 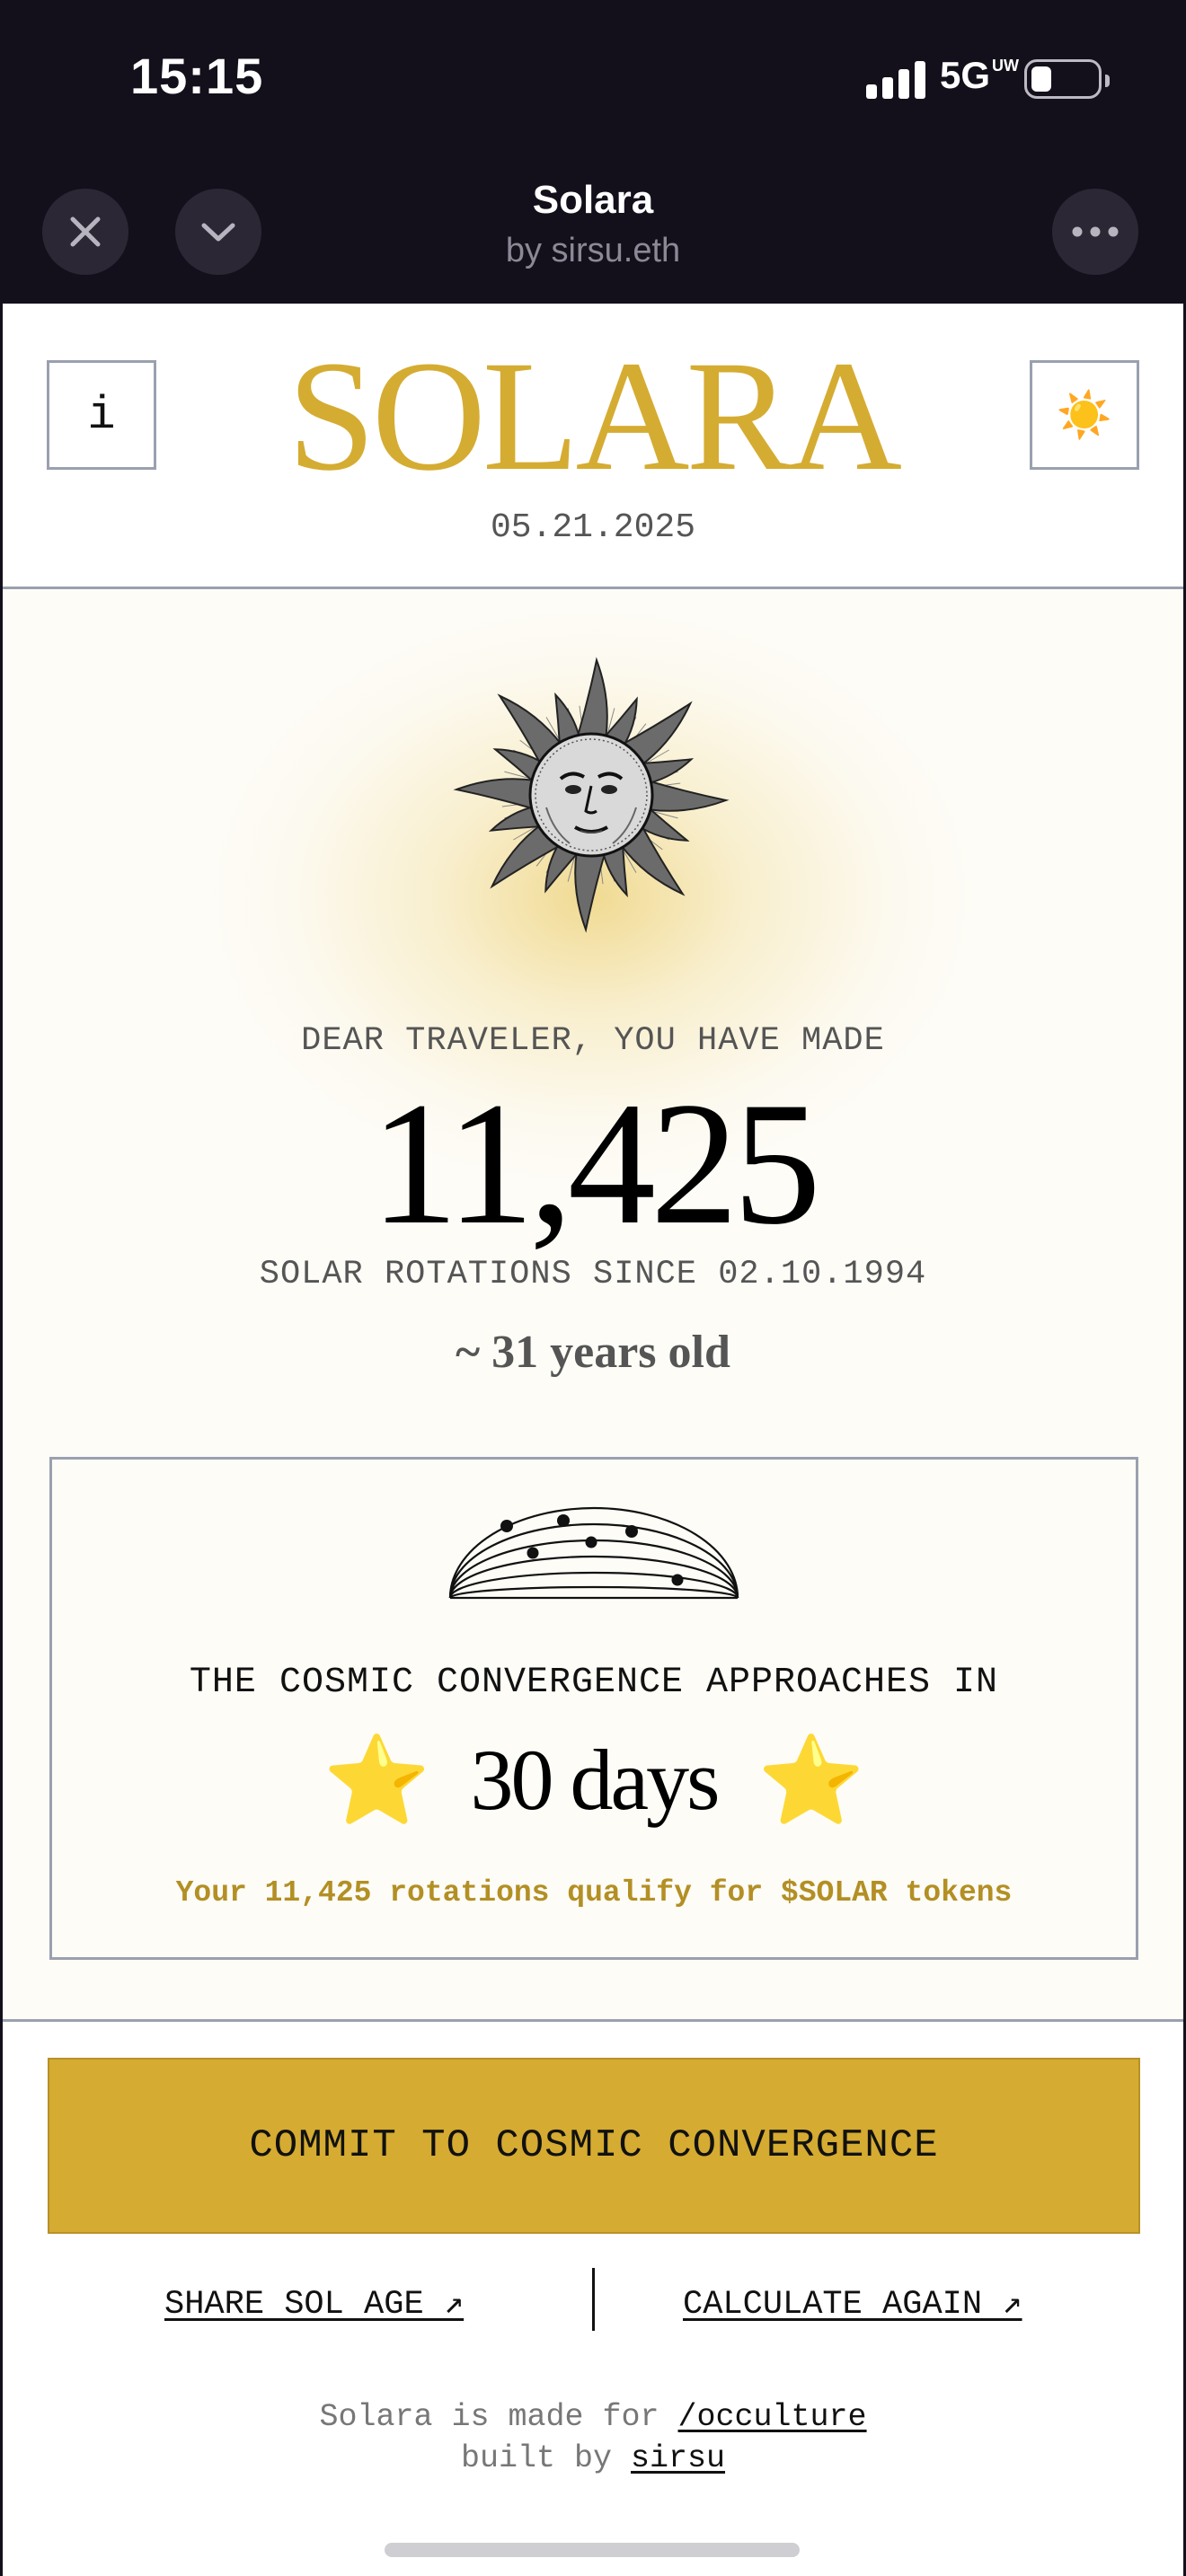 I want to click on footer-made-for-text: Solara is made for, so click(x=498, y=2417).